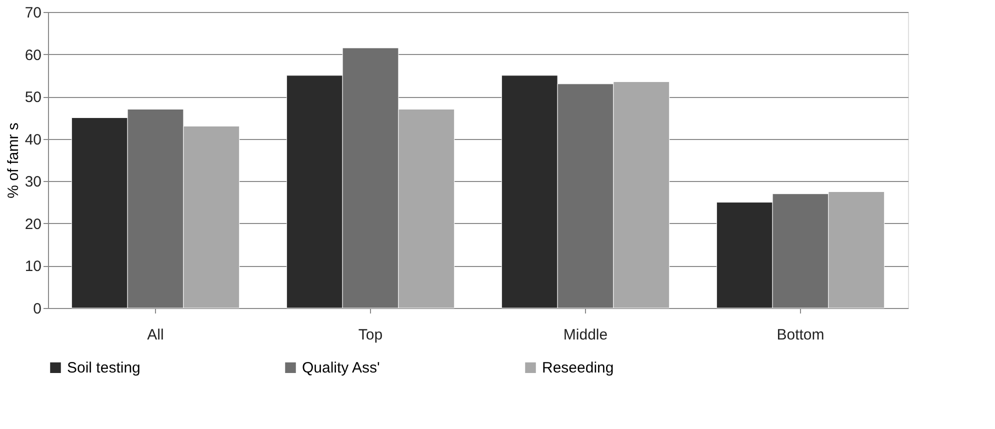  Describe the element at coordinates (800, 335) in the screenshot. I see `x-tick-label: Bottom` at that location.